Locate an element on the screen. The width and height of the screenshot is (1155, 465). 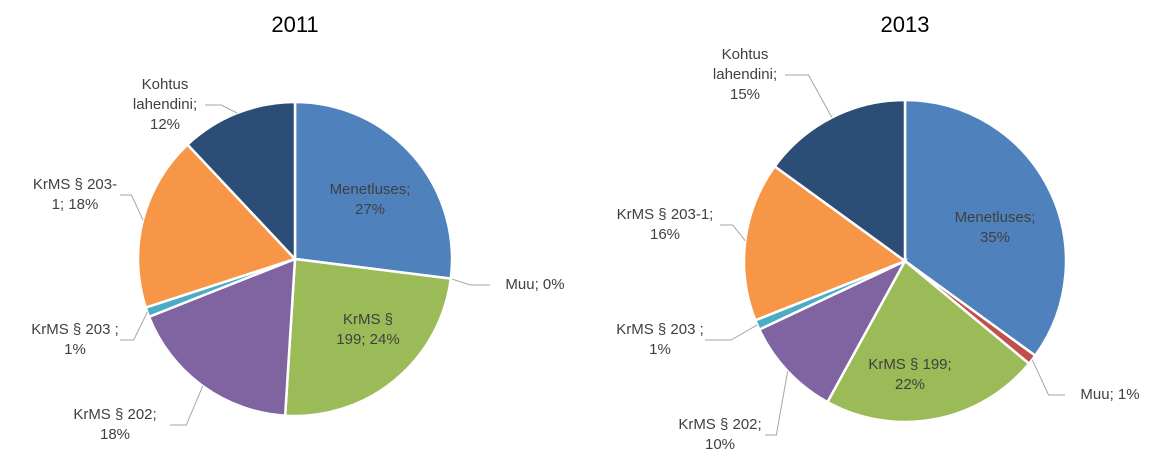
data-label: Muu; 1% is located at coordinates (1110, 394).